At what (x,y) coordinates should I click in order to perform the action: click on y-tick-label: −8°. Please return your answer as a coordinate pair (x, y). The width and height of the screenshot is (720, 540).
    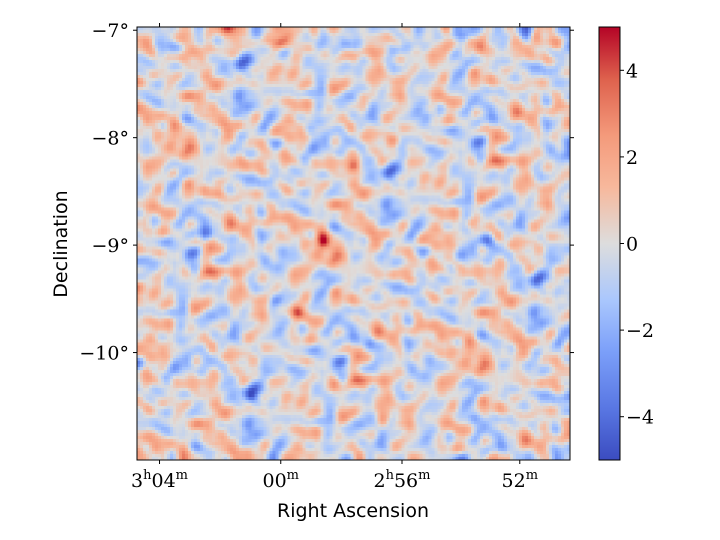
    Looking at the image, I should click on (110, 139).